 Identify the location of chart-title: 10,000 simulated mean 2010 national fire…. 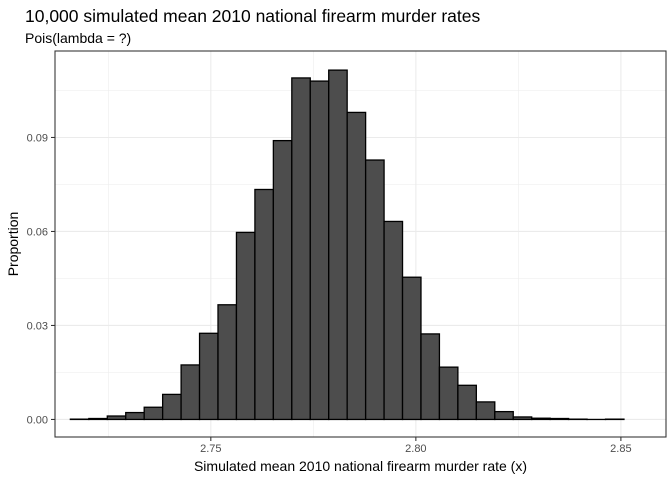
(252, 16).